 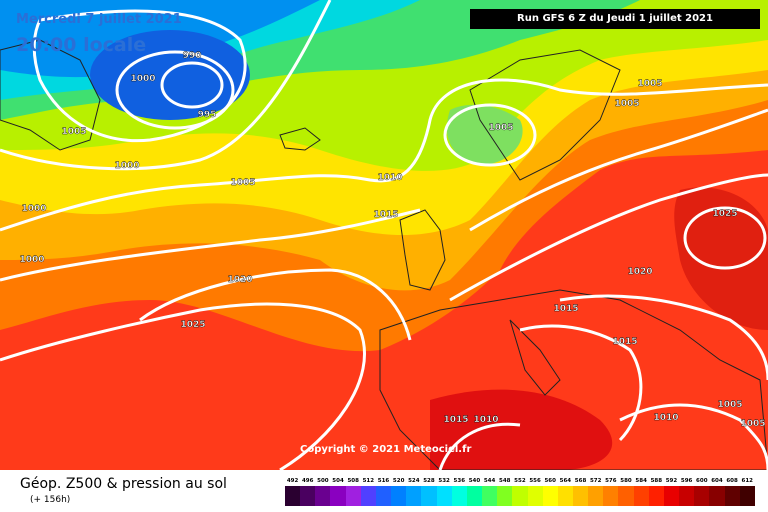 What do you see at coordinates (521, 429) in the screenshot?
I see `field-deep-red` at bounding box center [521, 429].